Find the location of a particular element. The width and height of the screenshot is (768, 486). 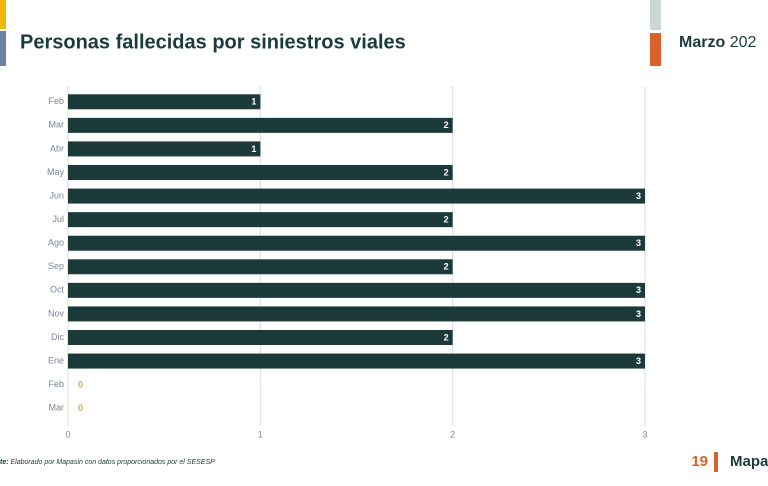

accent-gray is located at coordinates (655, 15).